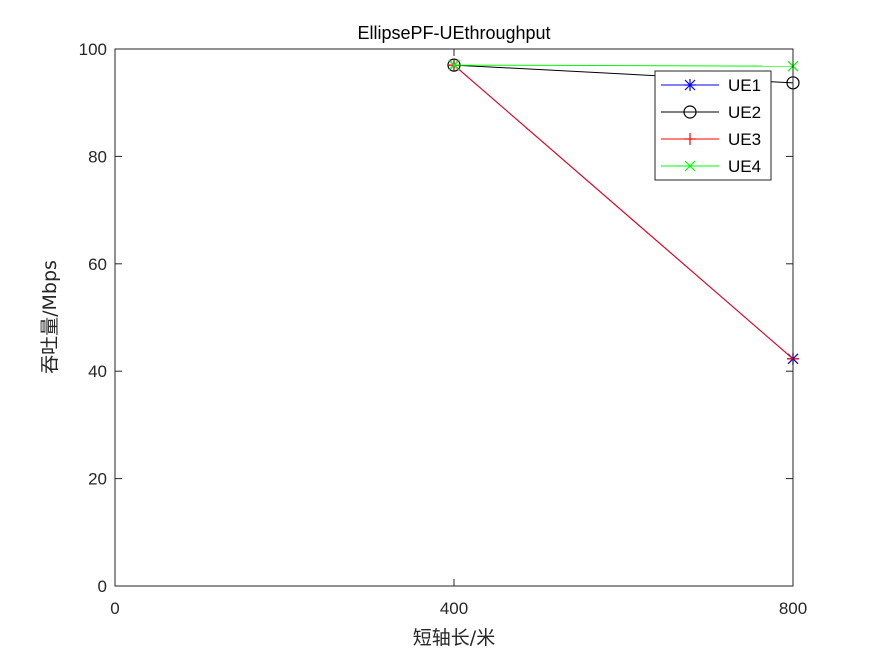 The height and width of the screenshot is (656, 875). I want to click on legend-item-ue2: UE2, so click(711, 112).